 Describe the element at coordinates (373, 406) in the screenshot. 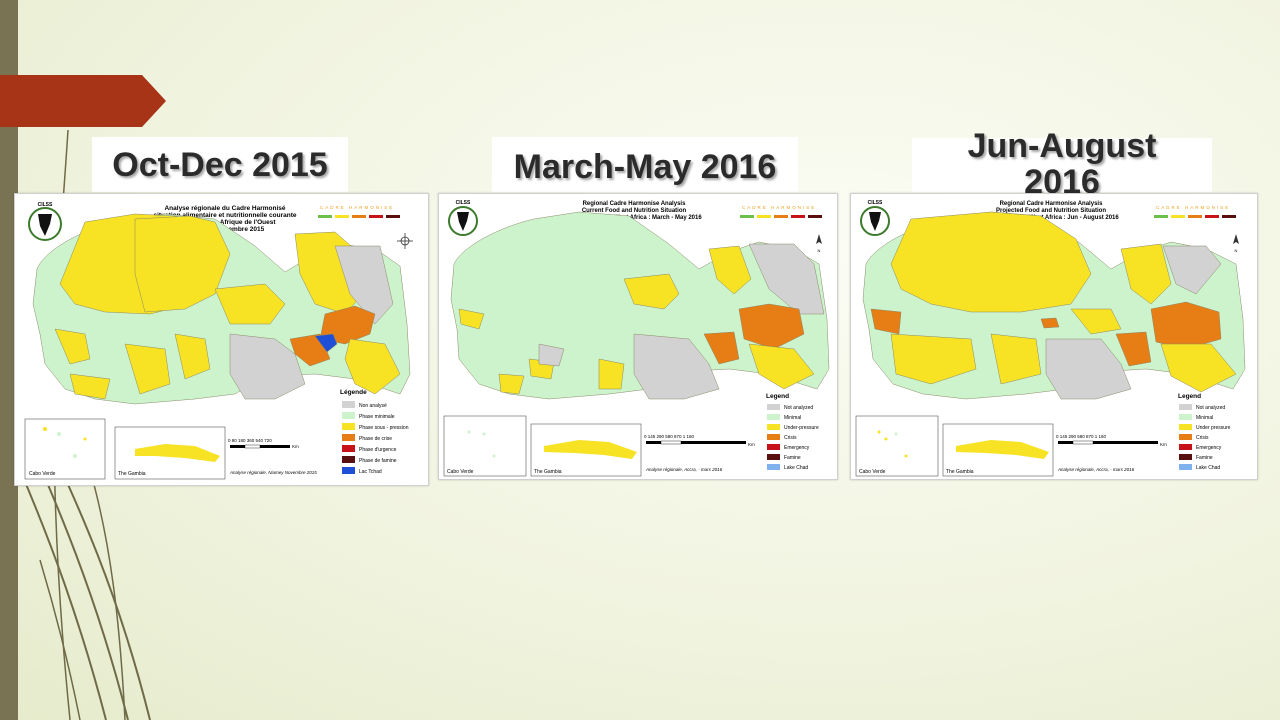

I see `svg-text: Non analysé` at that location.